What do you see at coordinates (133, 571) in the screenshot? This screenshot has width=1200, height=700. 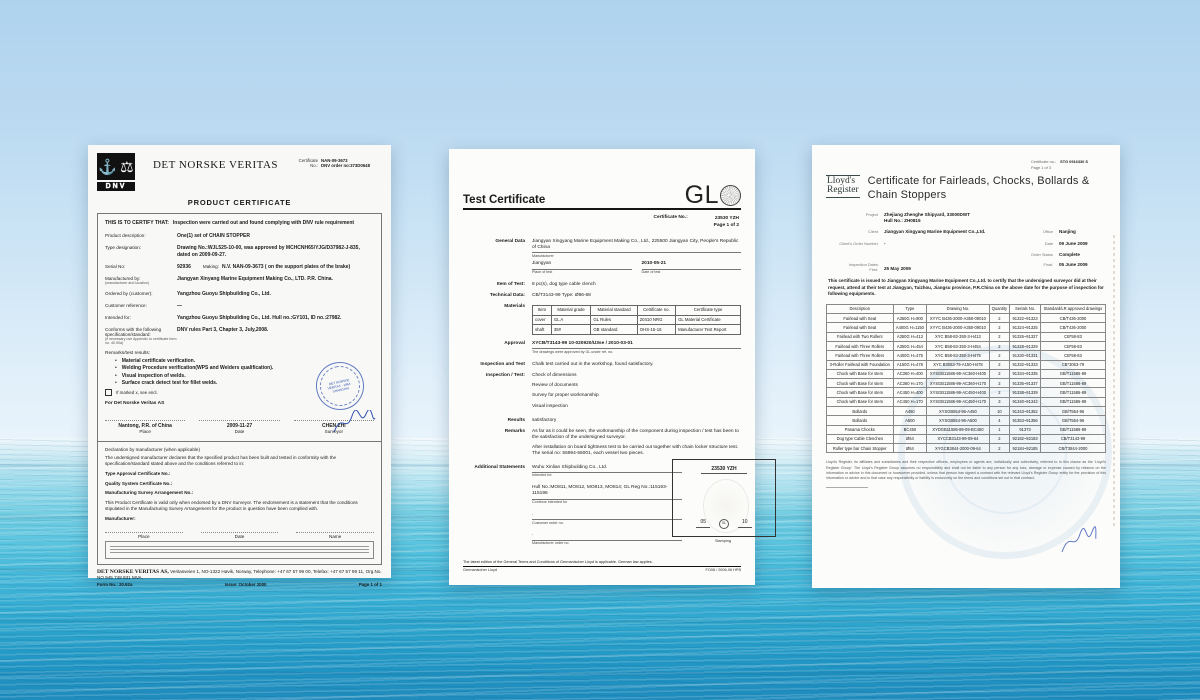 I see `footer-company: DET NORSKE VERITAS AS,` at bounding box center [133, 571].